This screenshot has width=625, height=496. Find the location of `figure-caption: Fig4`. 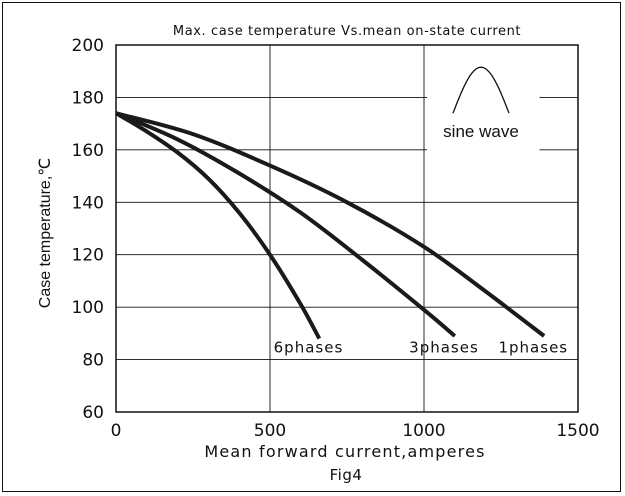

figure-caption: Fig4 is located at coordinates (346, 475).